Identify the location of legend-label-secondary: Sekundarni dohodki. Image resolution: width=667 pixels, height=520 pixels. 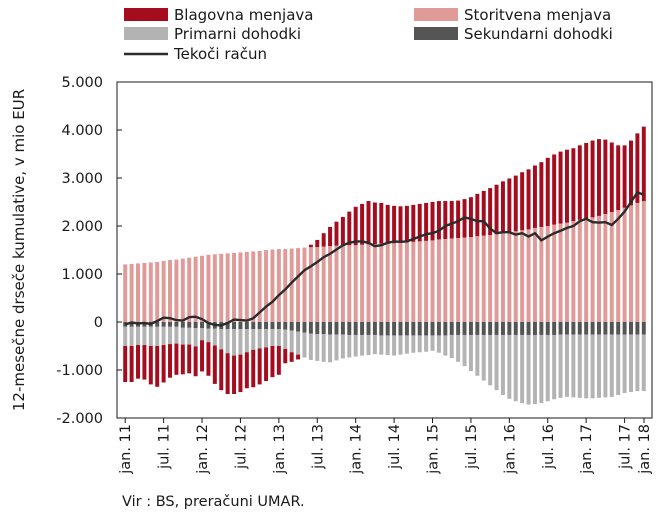
(538, 34).